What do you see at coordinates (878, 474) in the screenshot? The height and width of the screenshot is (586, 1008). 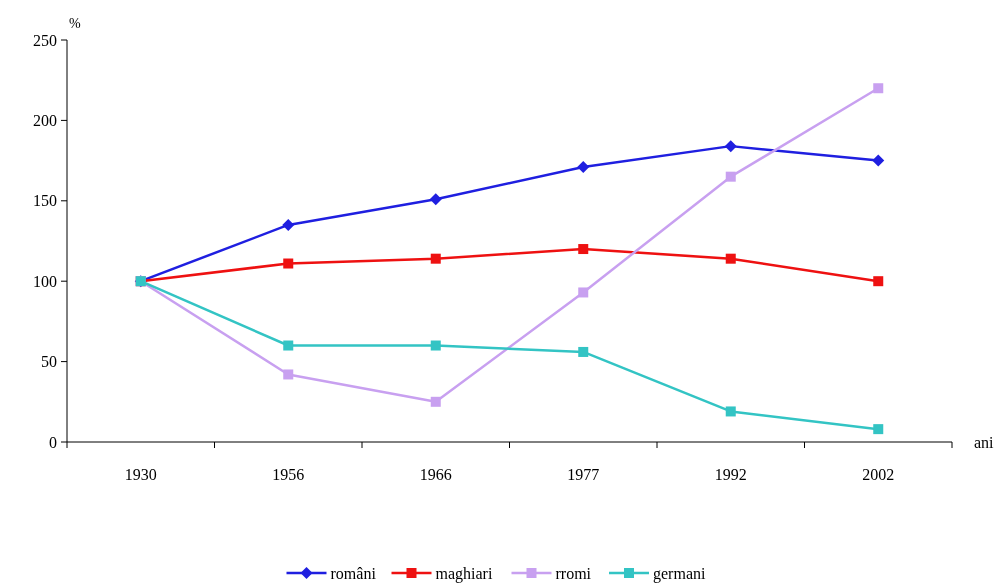 I see `x-tick-label: 2002` at bounding box center [878, 474].